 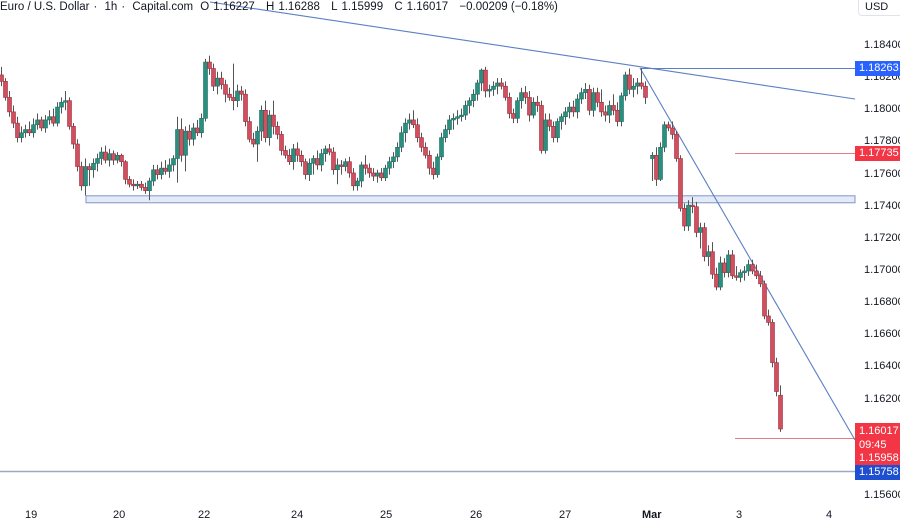 I want to click on price-tick-label: 1.16400, so click(x=882, y=366).